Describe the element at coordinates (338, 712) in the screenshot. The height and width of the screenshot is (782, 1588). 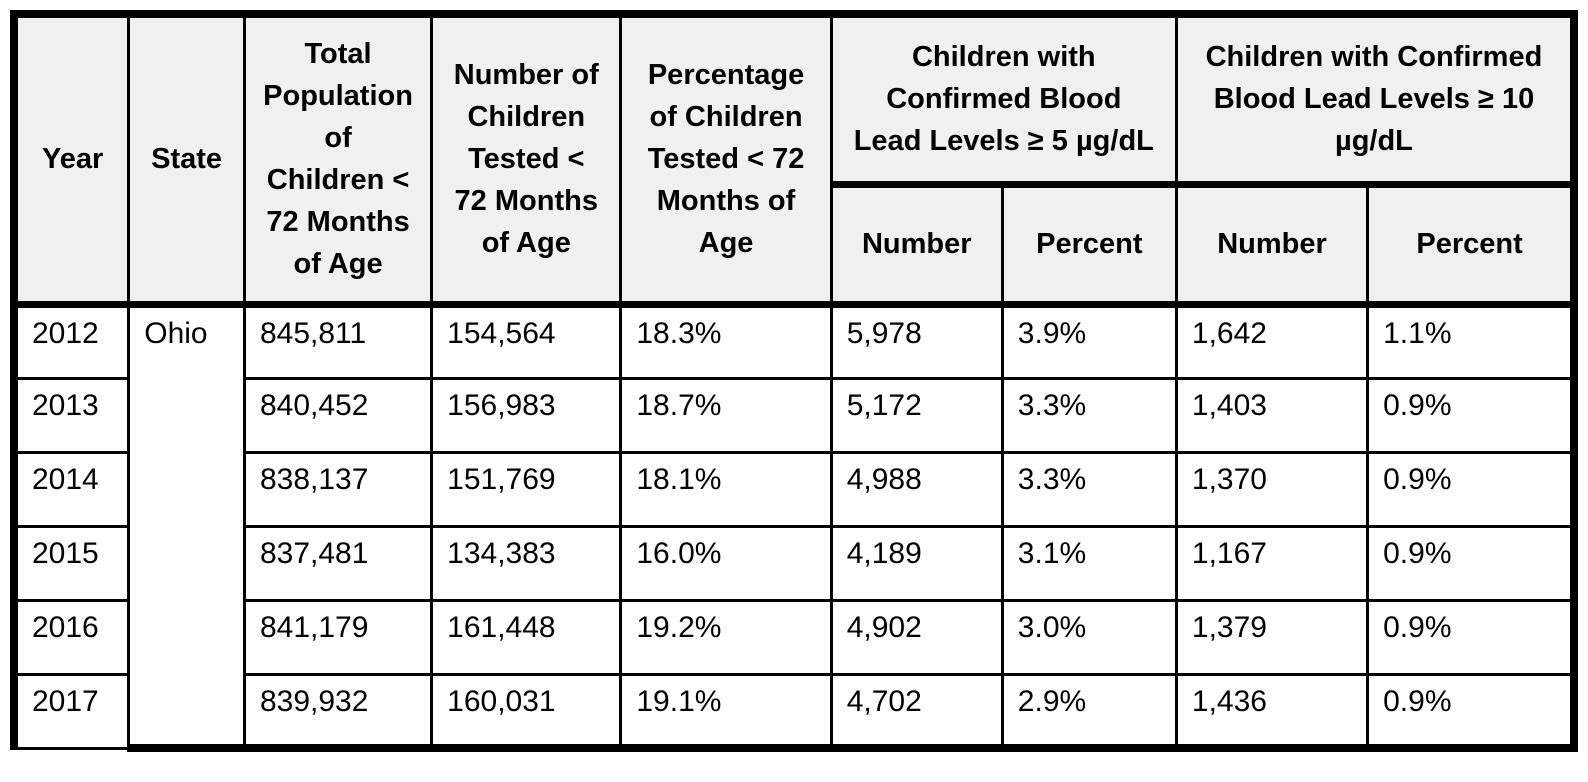
I see `cell-total-population: 839,932` at that location.